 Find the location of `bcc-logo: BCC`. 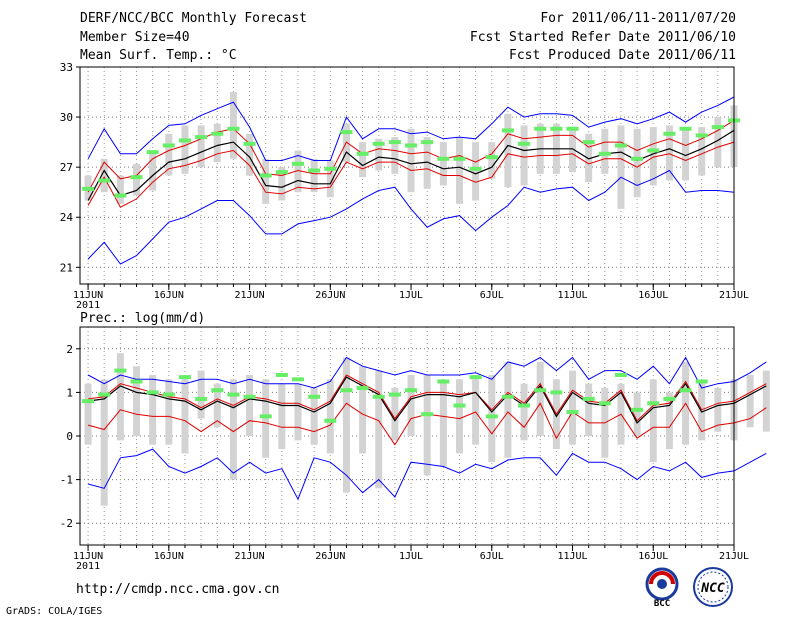

bcc-logo: BCC is located at coordinates (662, 587).